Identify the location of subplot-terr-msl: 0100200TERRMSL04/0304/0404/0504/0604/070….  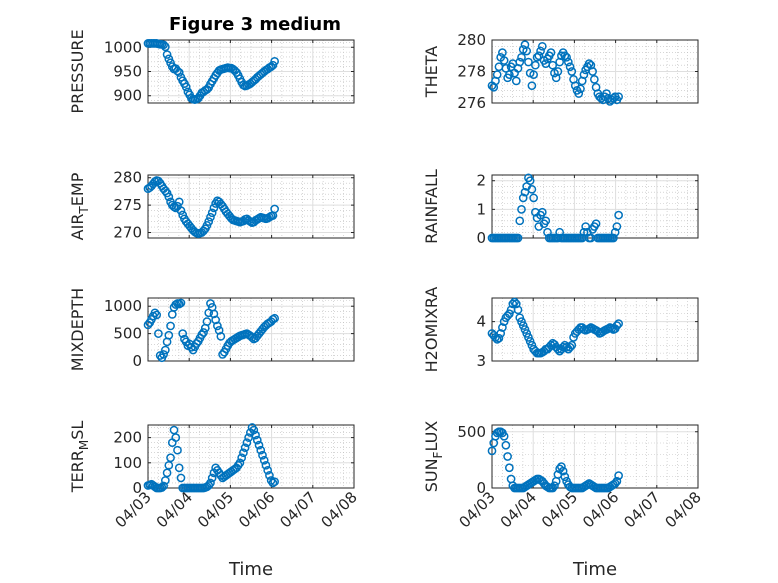
(214, 476).